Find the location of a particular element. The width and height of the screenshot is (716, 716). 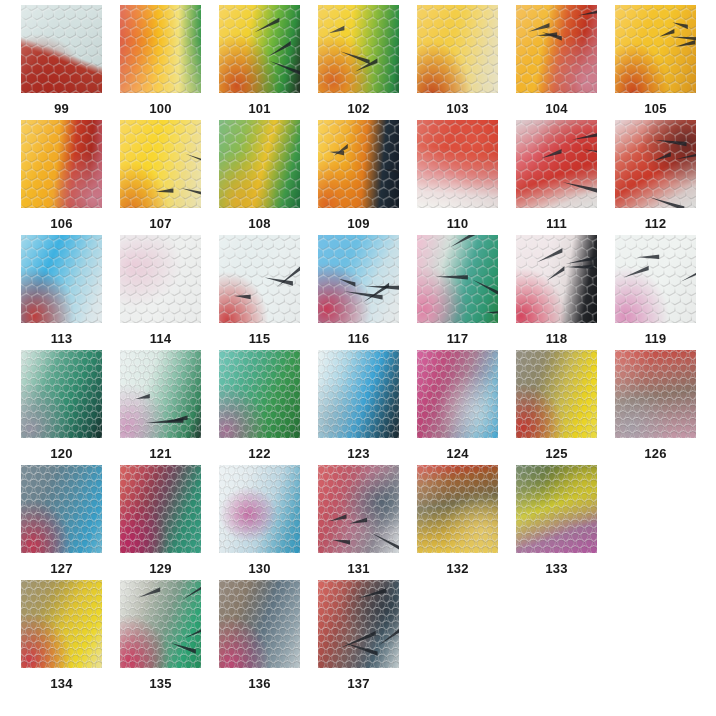

swatch-cell: 137 is located at coordinates (358, 635).